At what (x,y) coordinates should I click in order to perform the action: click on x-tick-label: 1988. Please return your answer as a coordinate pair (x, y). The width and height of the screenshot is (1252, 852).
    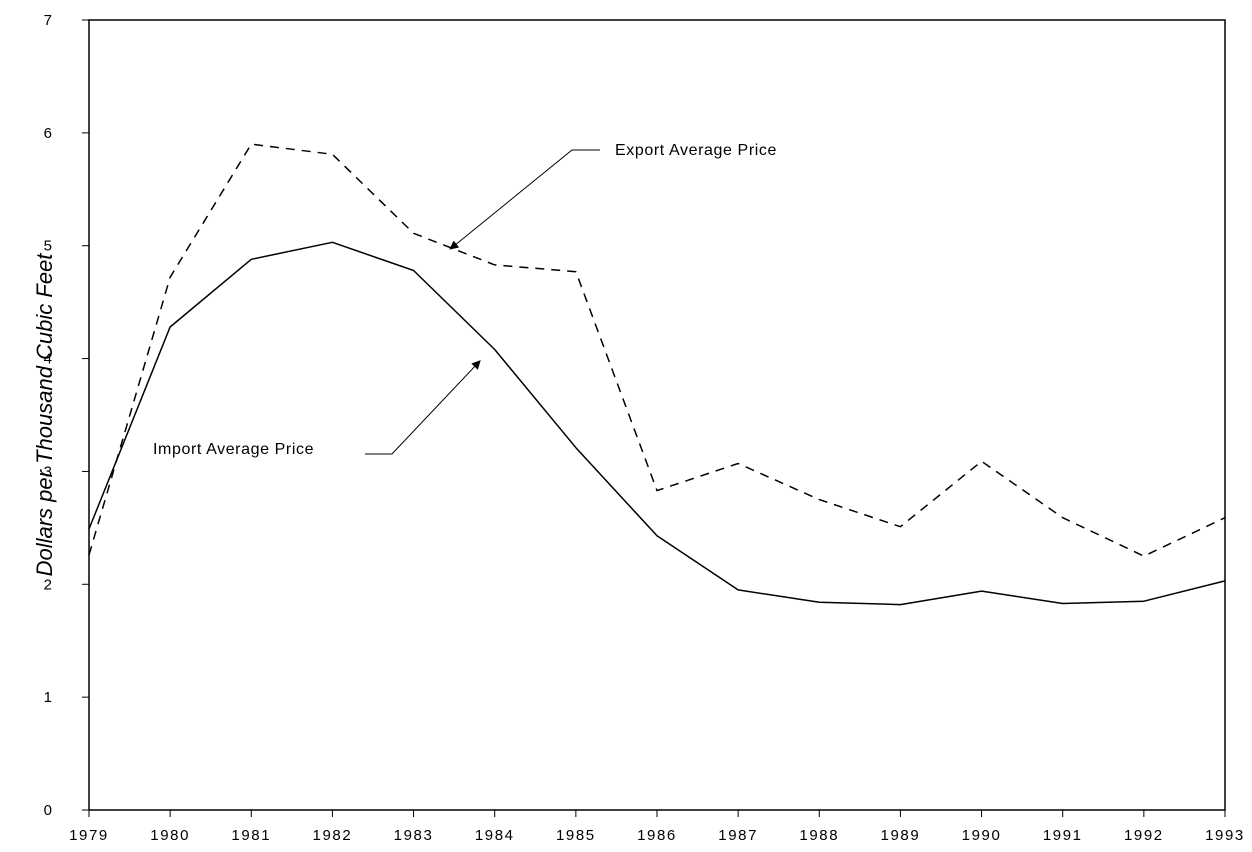
    Looking at the image, I should click on (819, 835).